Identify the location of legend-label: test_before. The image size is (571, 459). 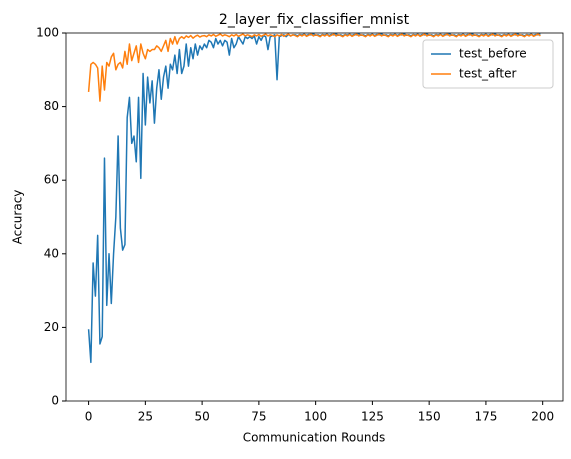
(493, 54).